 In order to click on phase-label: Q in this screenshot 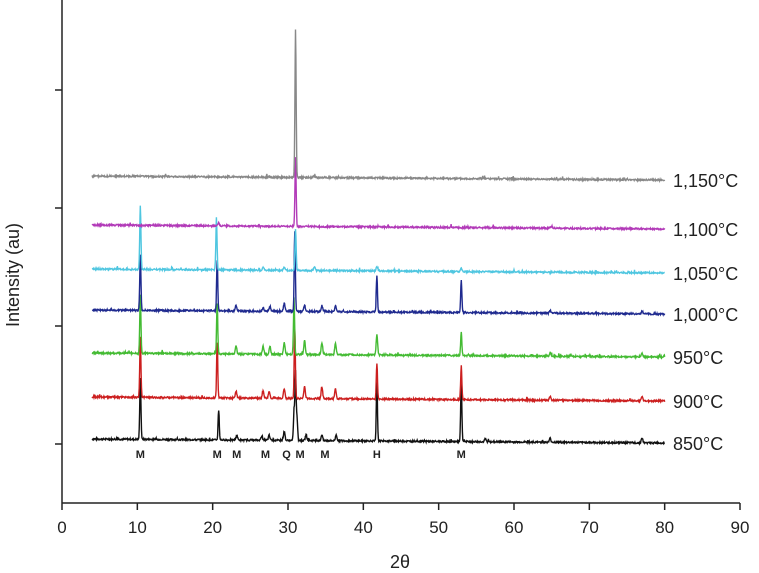, I will do `click(286, 455)`.